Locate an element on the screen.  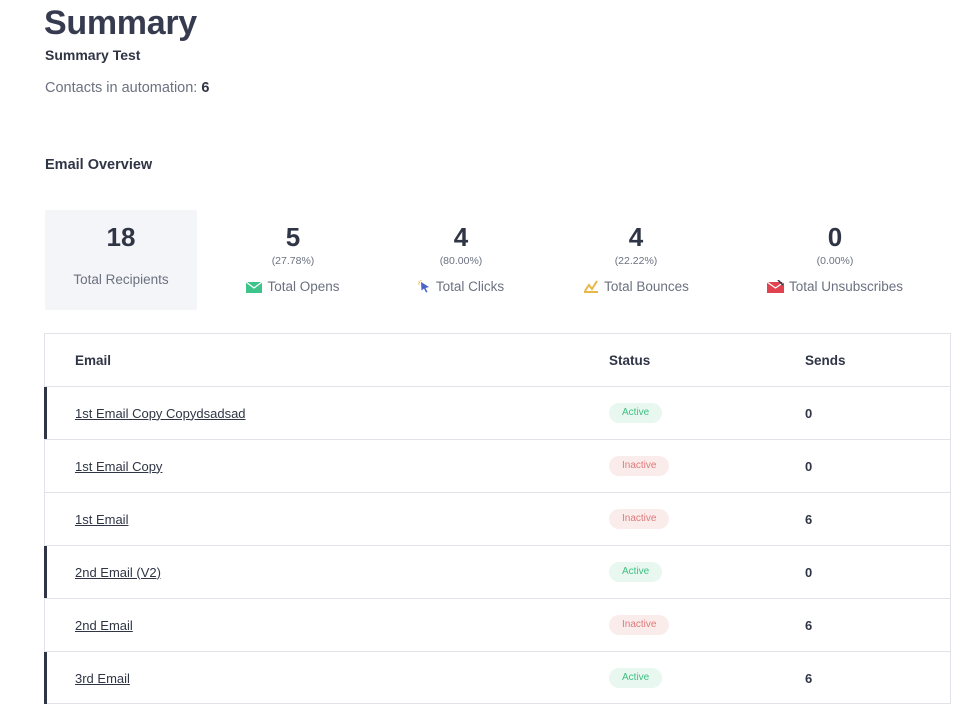
contacts-label: Contacts in automation: is located at coordinates (121, 88).